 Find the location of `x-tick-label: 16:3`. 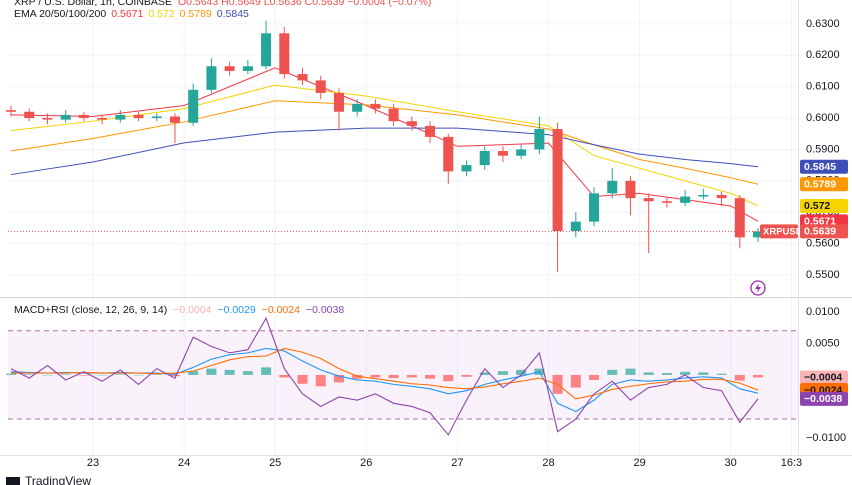

x-tick-label: 16:3 is located at coordinates (791, 463).